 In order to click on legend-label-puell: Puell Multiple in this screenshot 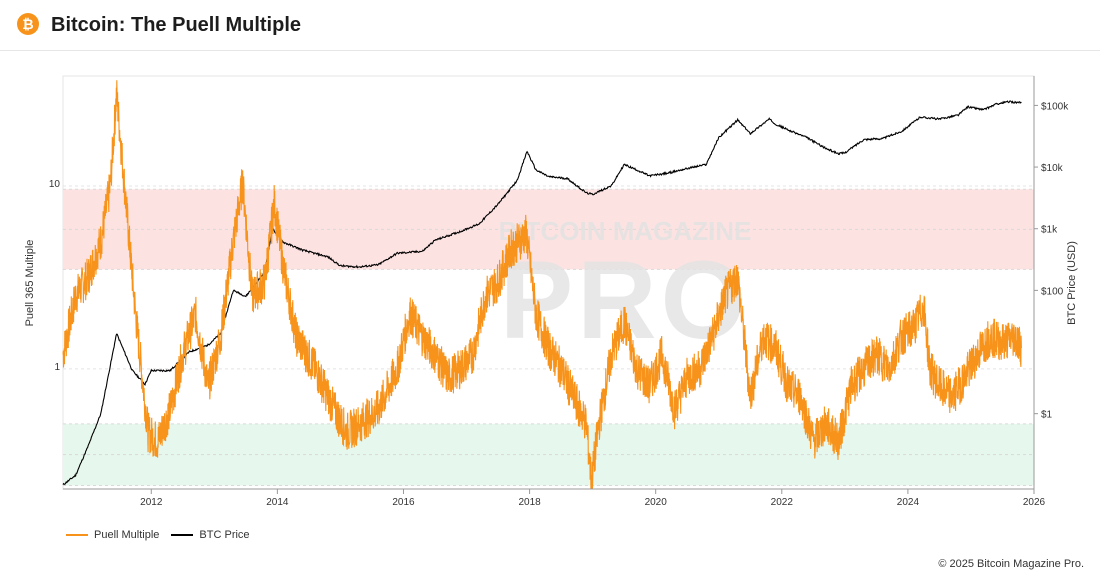, I will do `click(127, 535)`.